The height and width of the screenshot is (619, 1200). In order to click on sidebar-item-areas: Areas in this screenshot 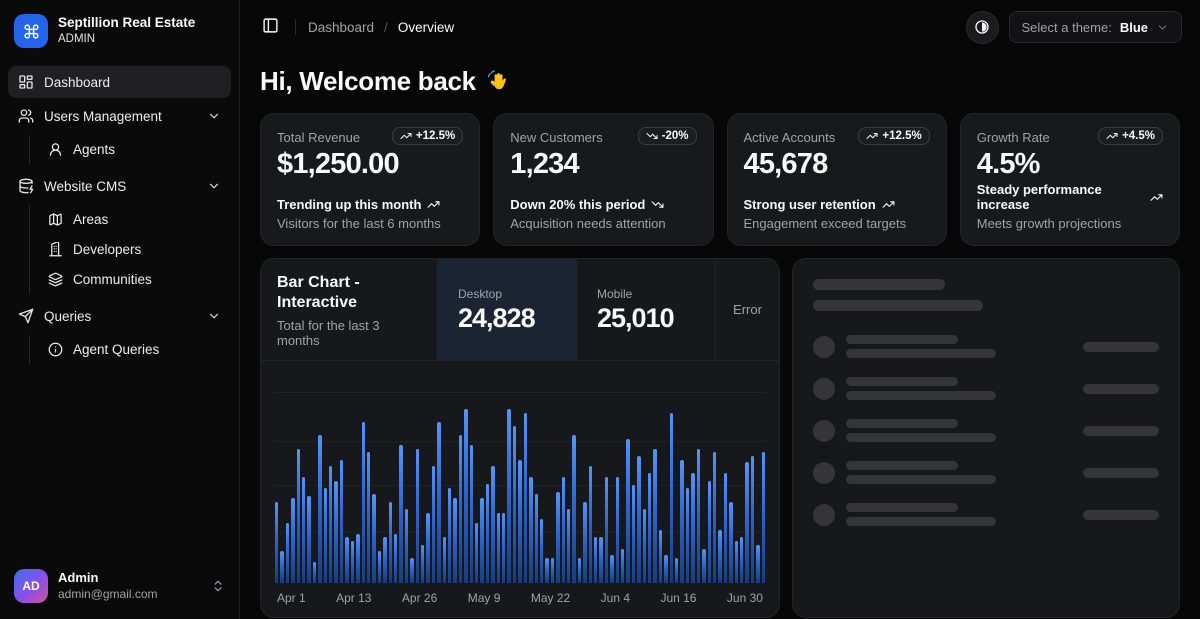, I will do `click(135, 219)`.